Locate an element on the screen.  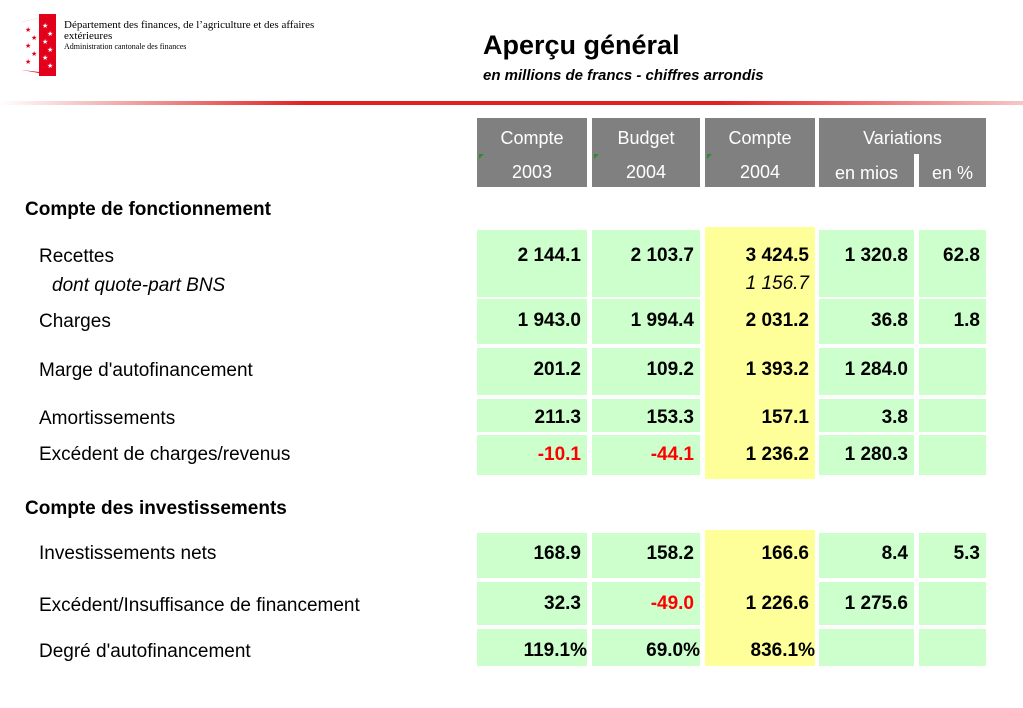
cell-compte-2003: 1 943.0 is located at coordinates (532, 321).